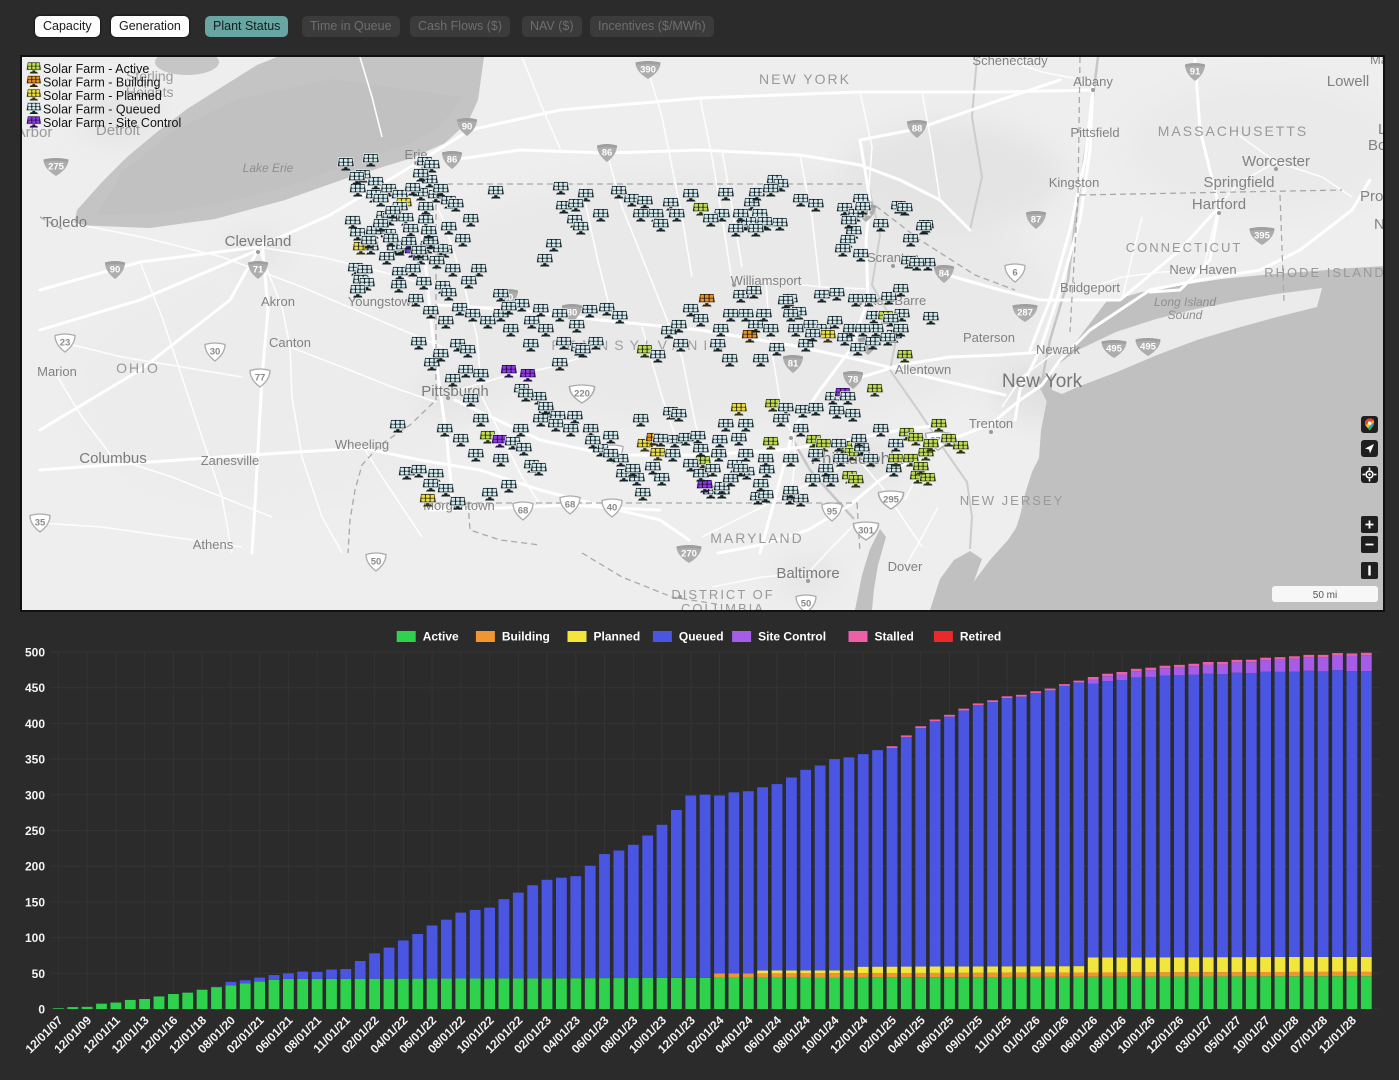  I want to click on svg-text: Active, so click(441, 637).